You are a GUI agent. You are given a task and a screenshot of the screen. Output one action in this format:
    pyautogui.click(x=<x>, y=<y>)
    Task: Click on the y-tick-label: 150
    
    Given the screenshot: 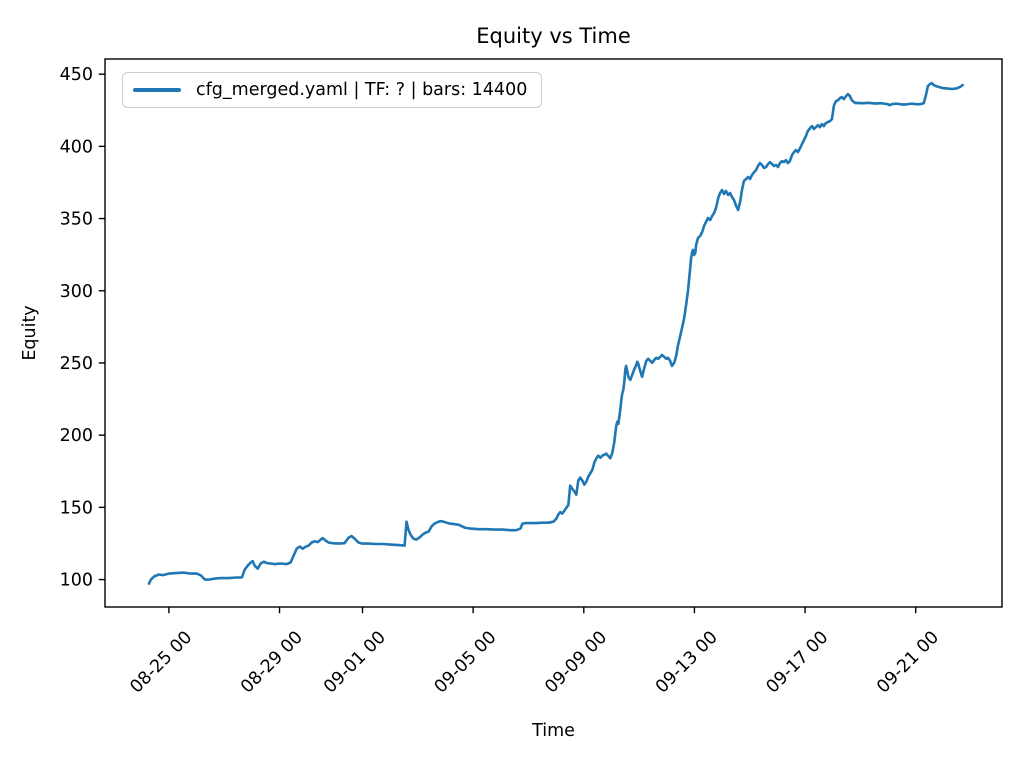 What is the action you would take?
    pyautogui.click(x=76, y=508)
    